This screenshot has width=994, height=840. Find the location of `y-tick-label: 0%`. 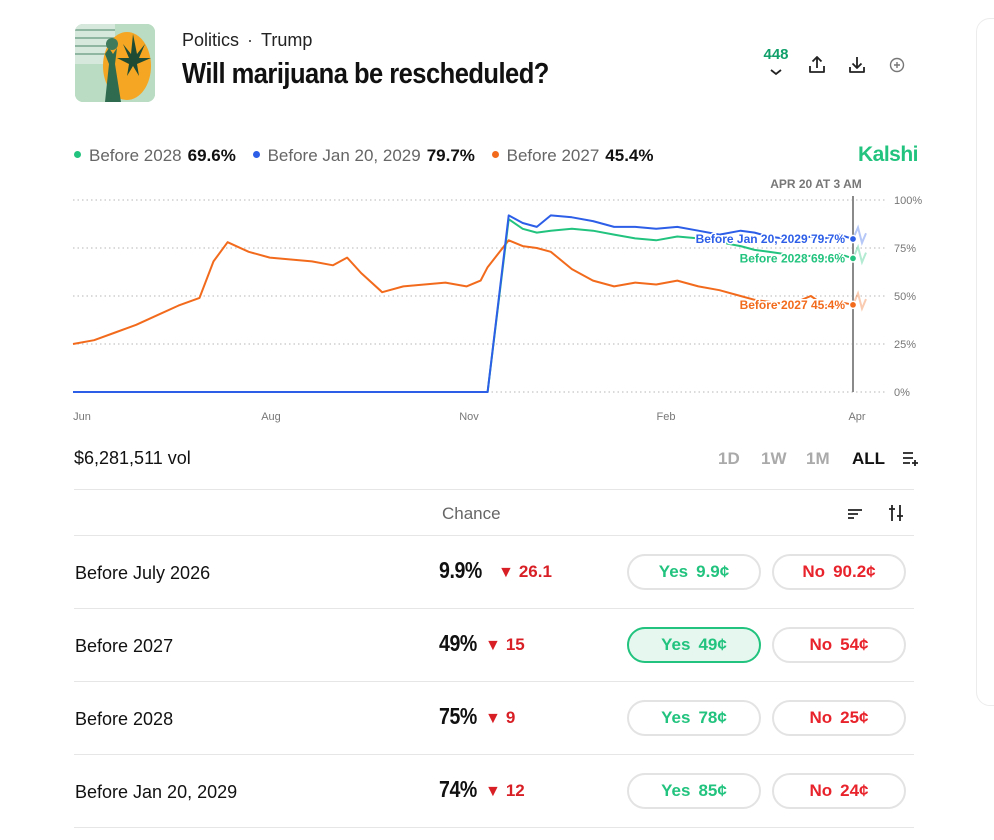

y-tick-label: 0% is located at coordinates (902, 393).